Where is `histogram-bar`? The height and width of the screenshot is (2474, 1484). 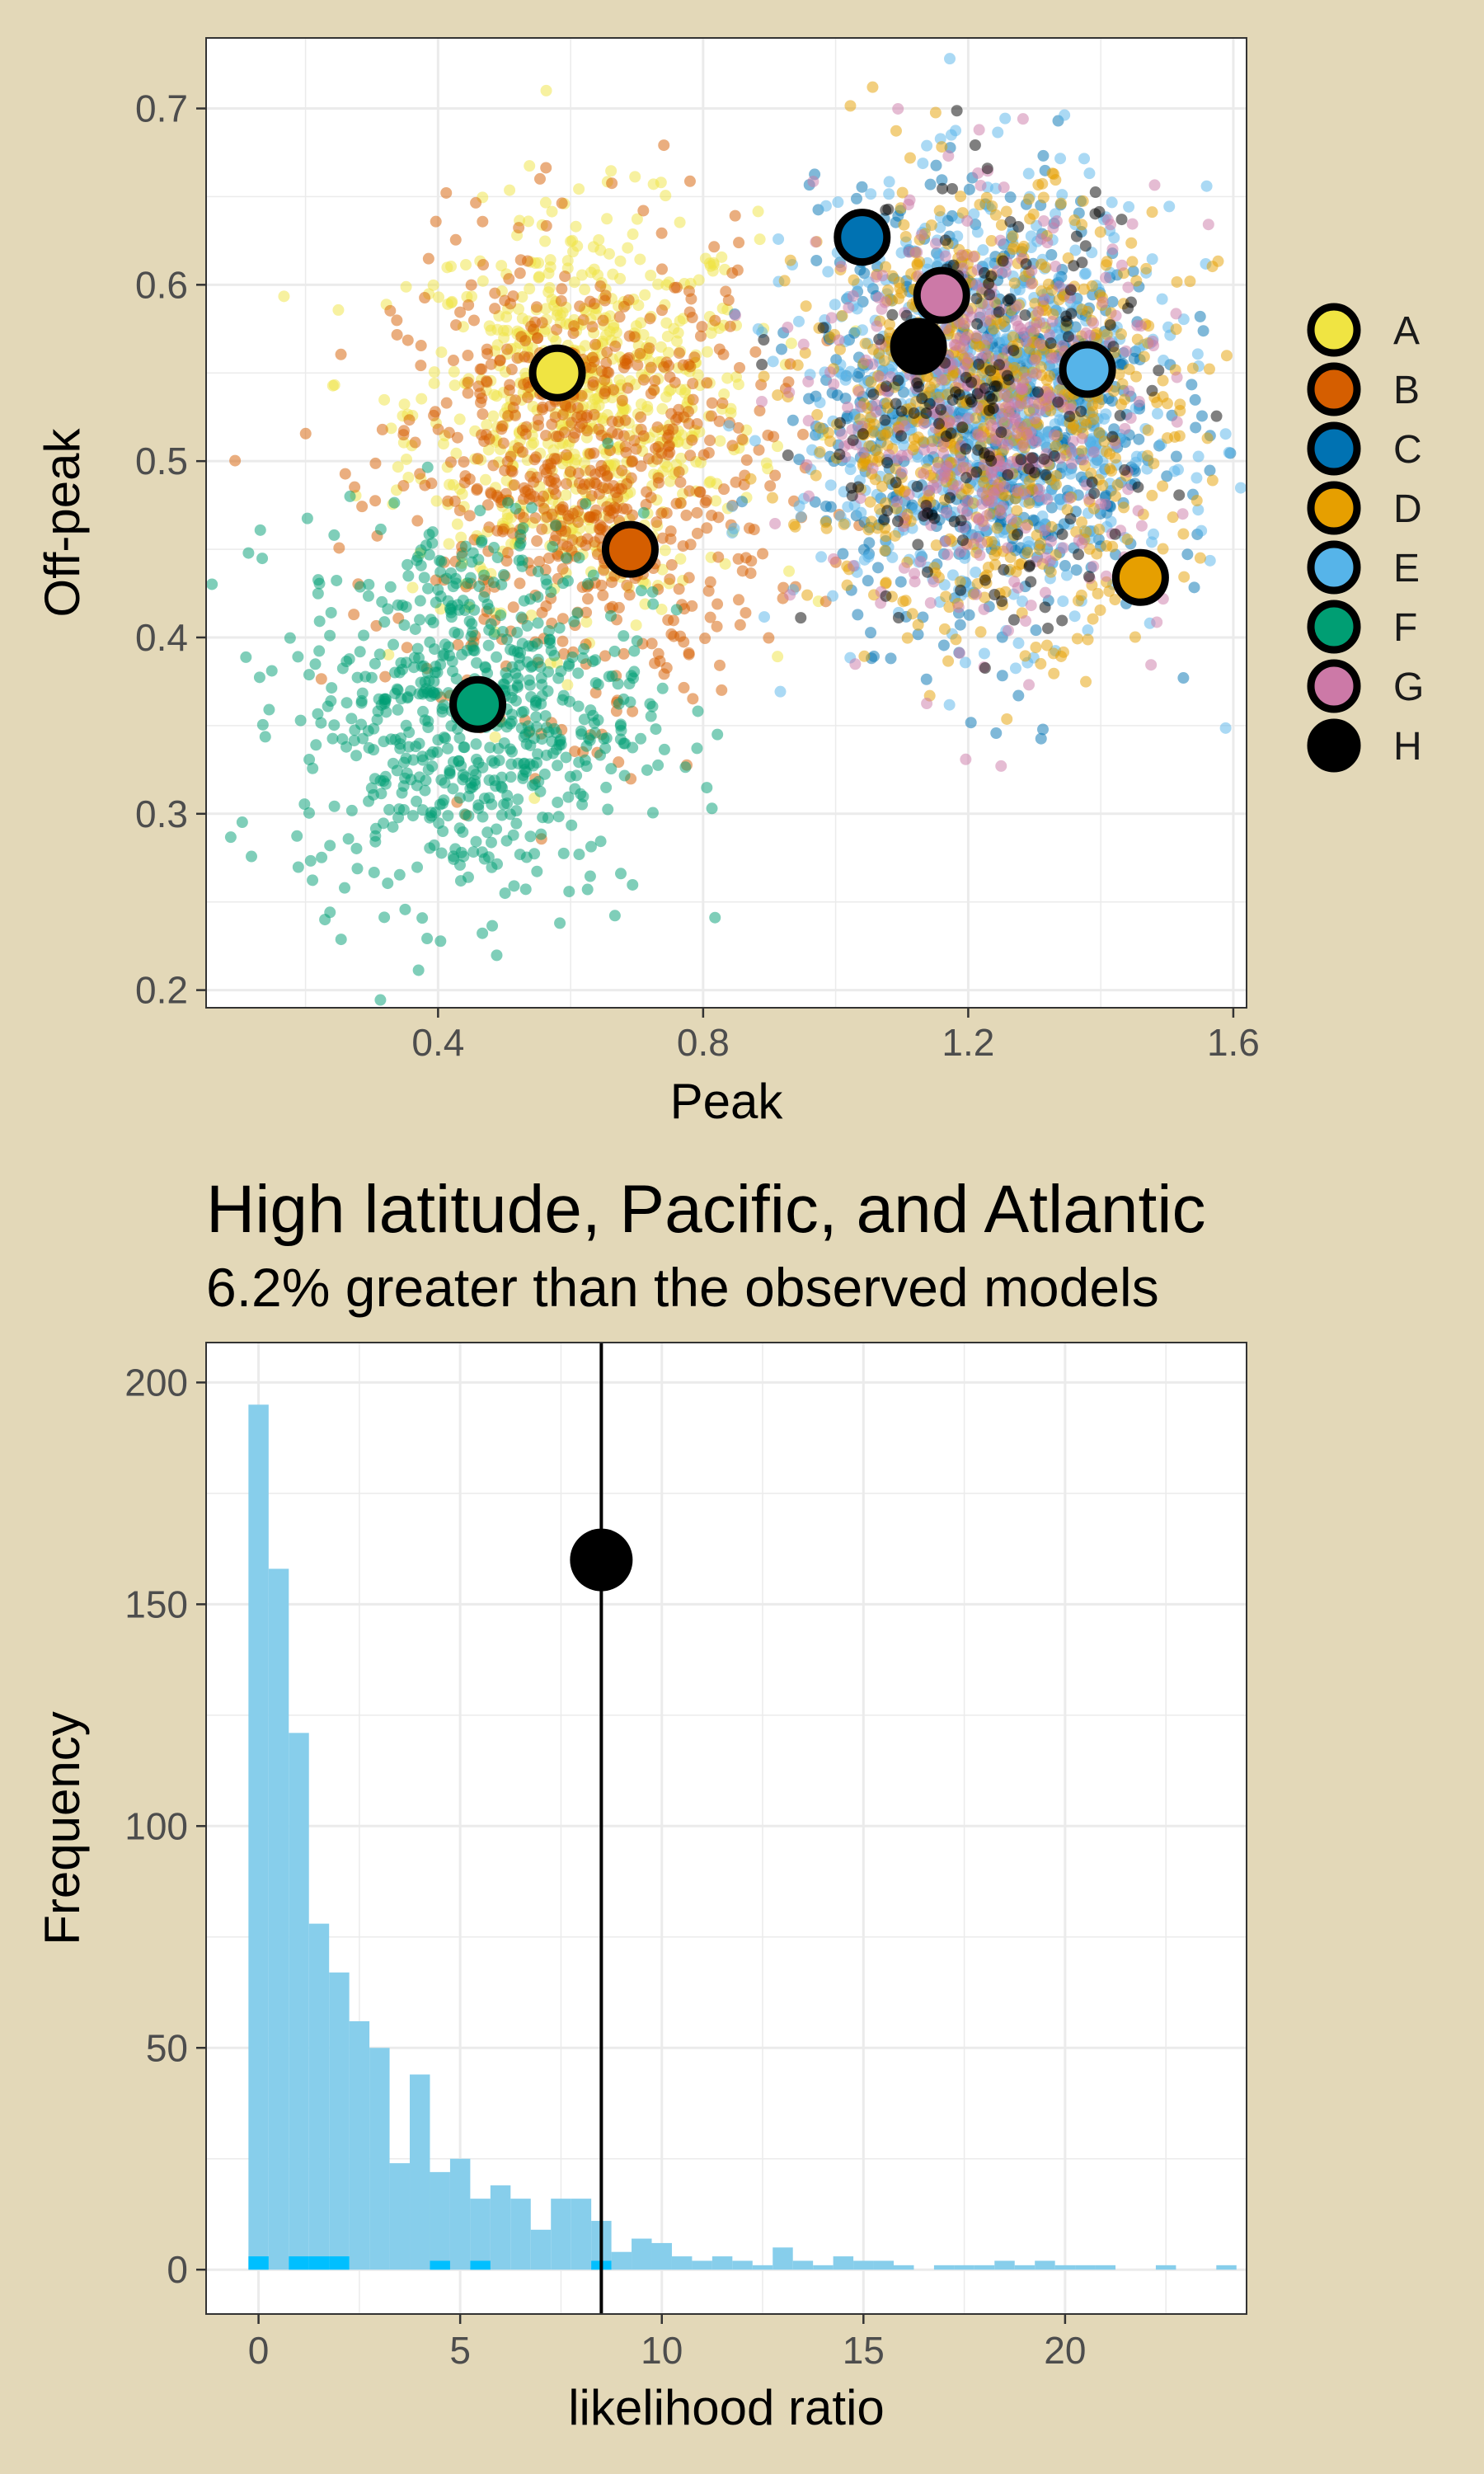
histogram-bar is located at coordinates (481, 2234).